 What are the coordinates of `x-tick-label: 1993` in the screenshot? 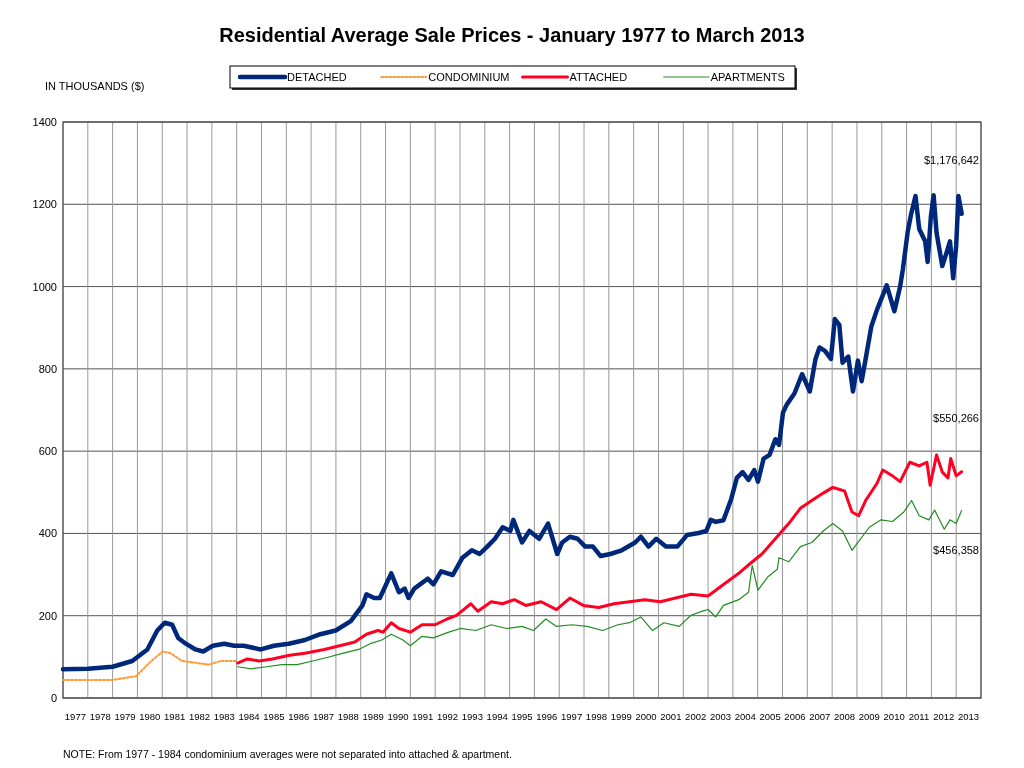 It's located at (472, 716).